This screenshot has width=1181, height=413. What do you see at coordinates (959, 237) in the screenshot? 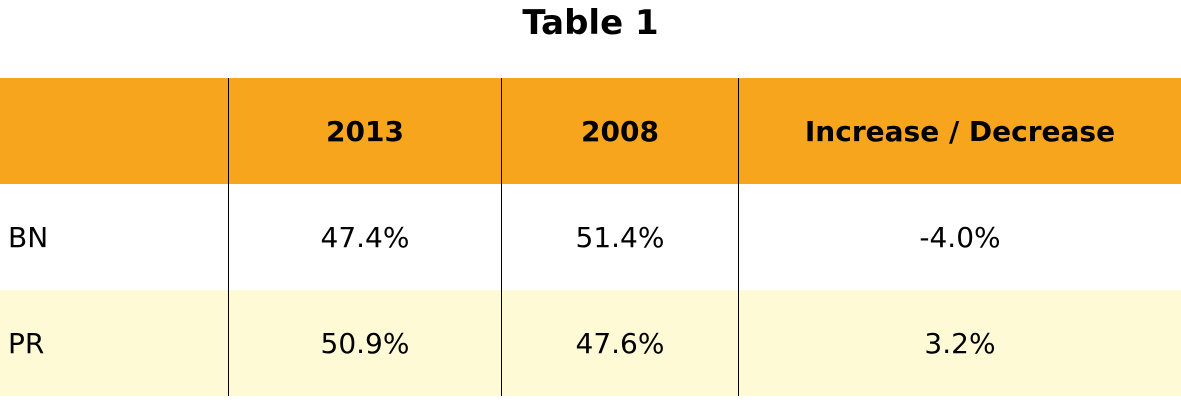
I see `cell: -4.0%` at bounding box center [959, 237].